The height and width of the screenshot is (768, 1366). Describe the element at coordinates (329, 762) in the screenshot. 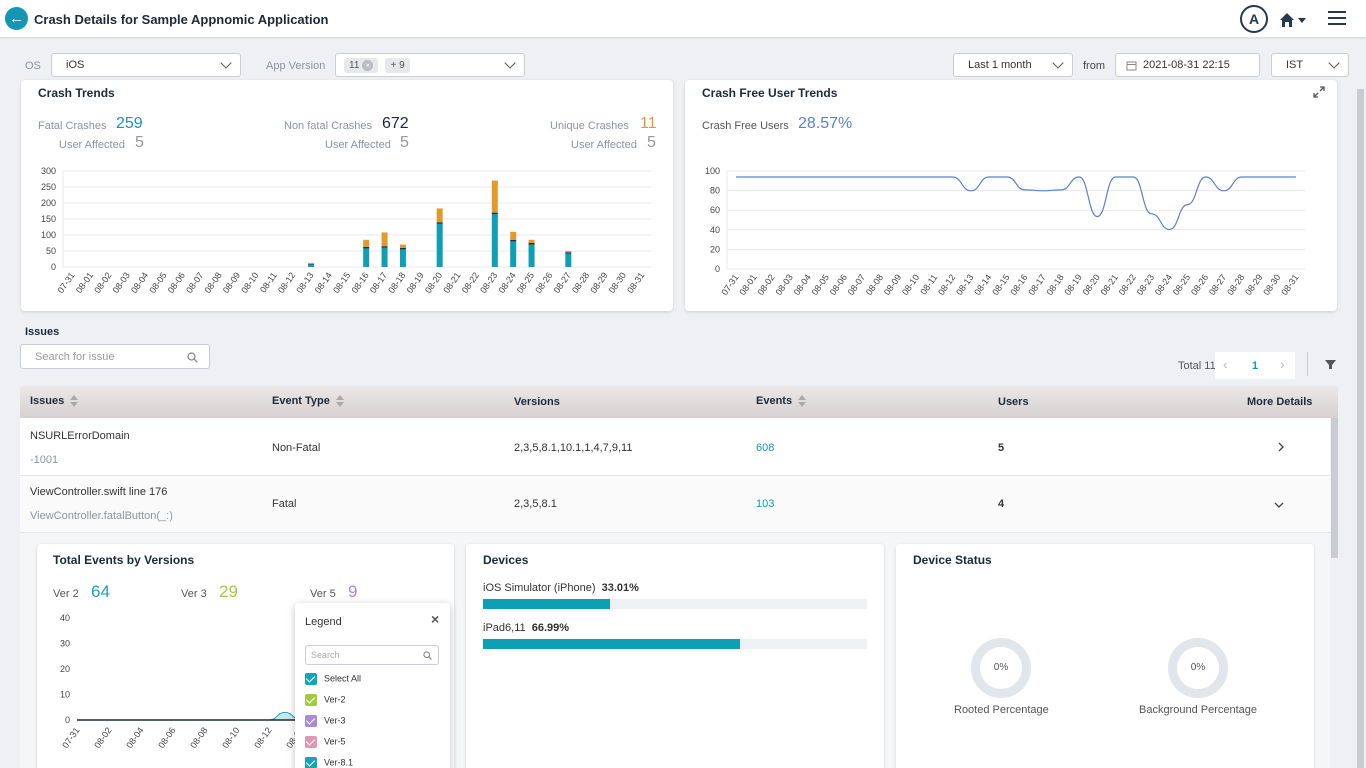

I see `legend-item: Ver-8.1` at that location.